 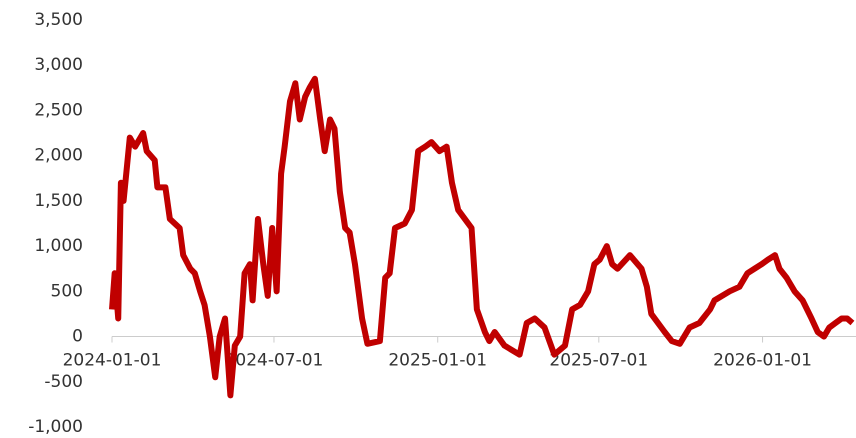 What do you see at coordinates (437, 361) in the screenshot?
I see `x-tick-label: 2025-01-01` at bounding box center [437, 361].